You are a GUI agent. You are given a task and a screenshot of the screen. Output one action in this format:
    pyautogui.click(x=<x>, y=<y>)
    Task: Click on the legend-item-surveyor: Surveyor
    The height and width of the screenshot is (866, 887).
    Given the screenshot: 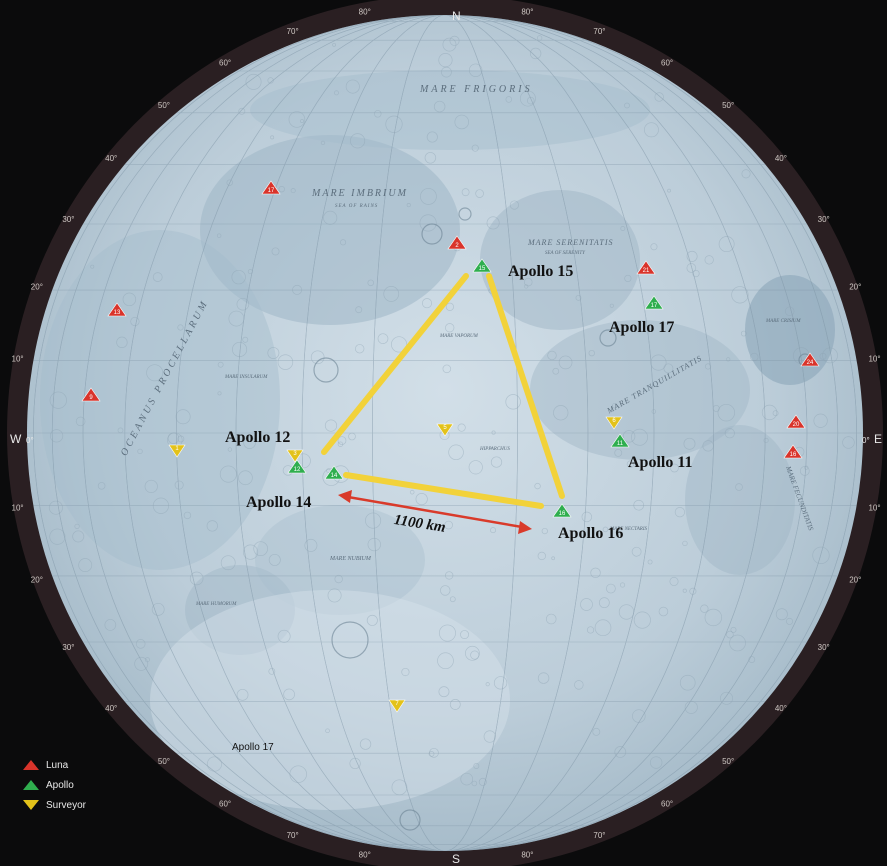 What is the action you would take?
    pyautogui.click(x=67, y=805)
    